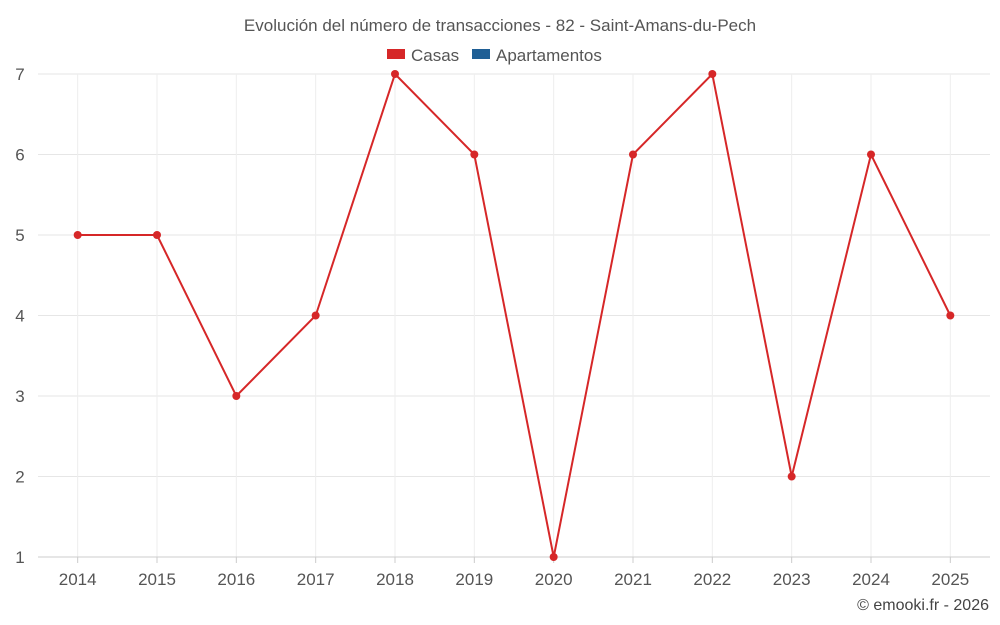 This screenshot has height=625, width=1000. What do you see at coordinates (19, 396) in the screenshot?
I see `y-tick-label-3: 3` at bounding box center [19, 396].